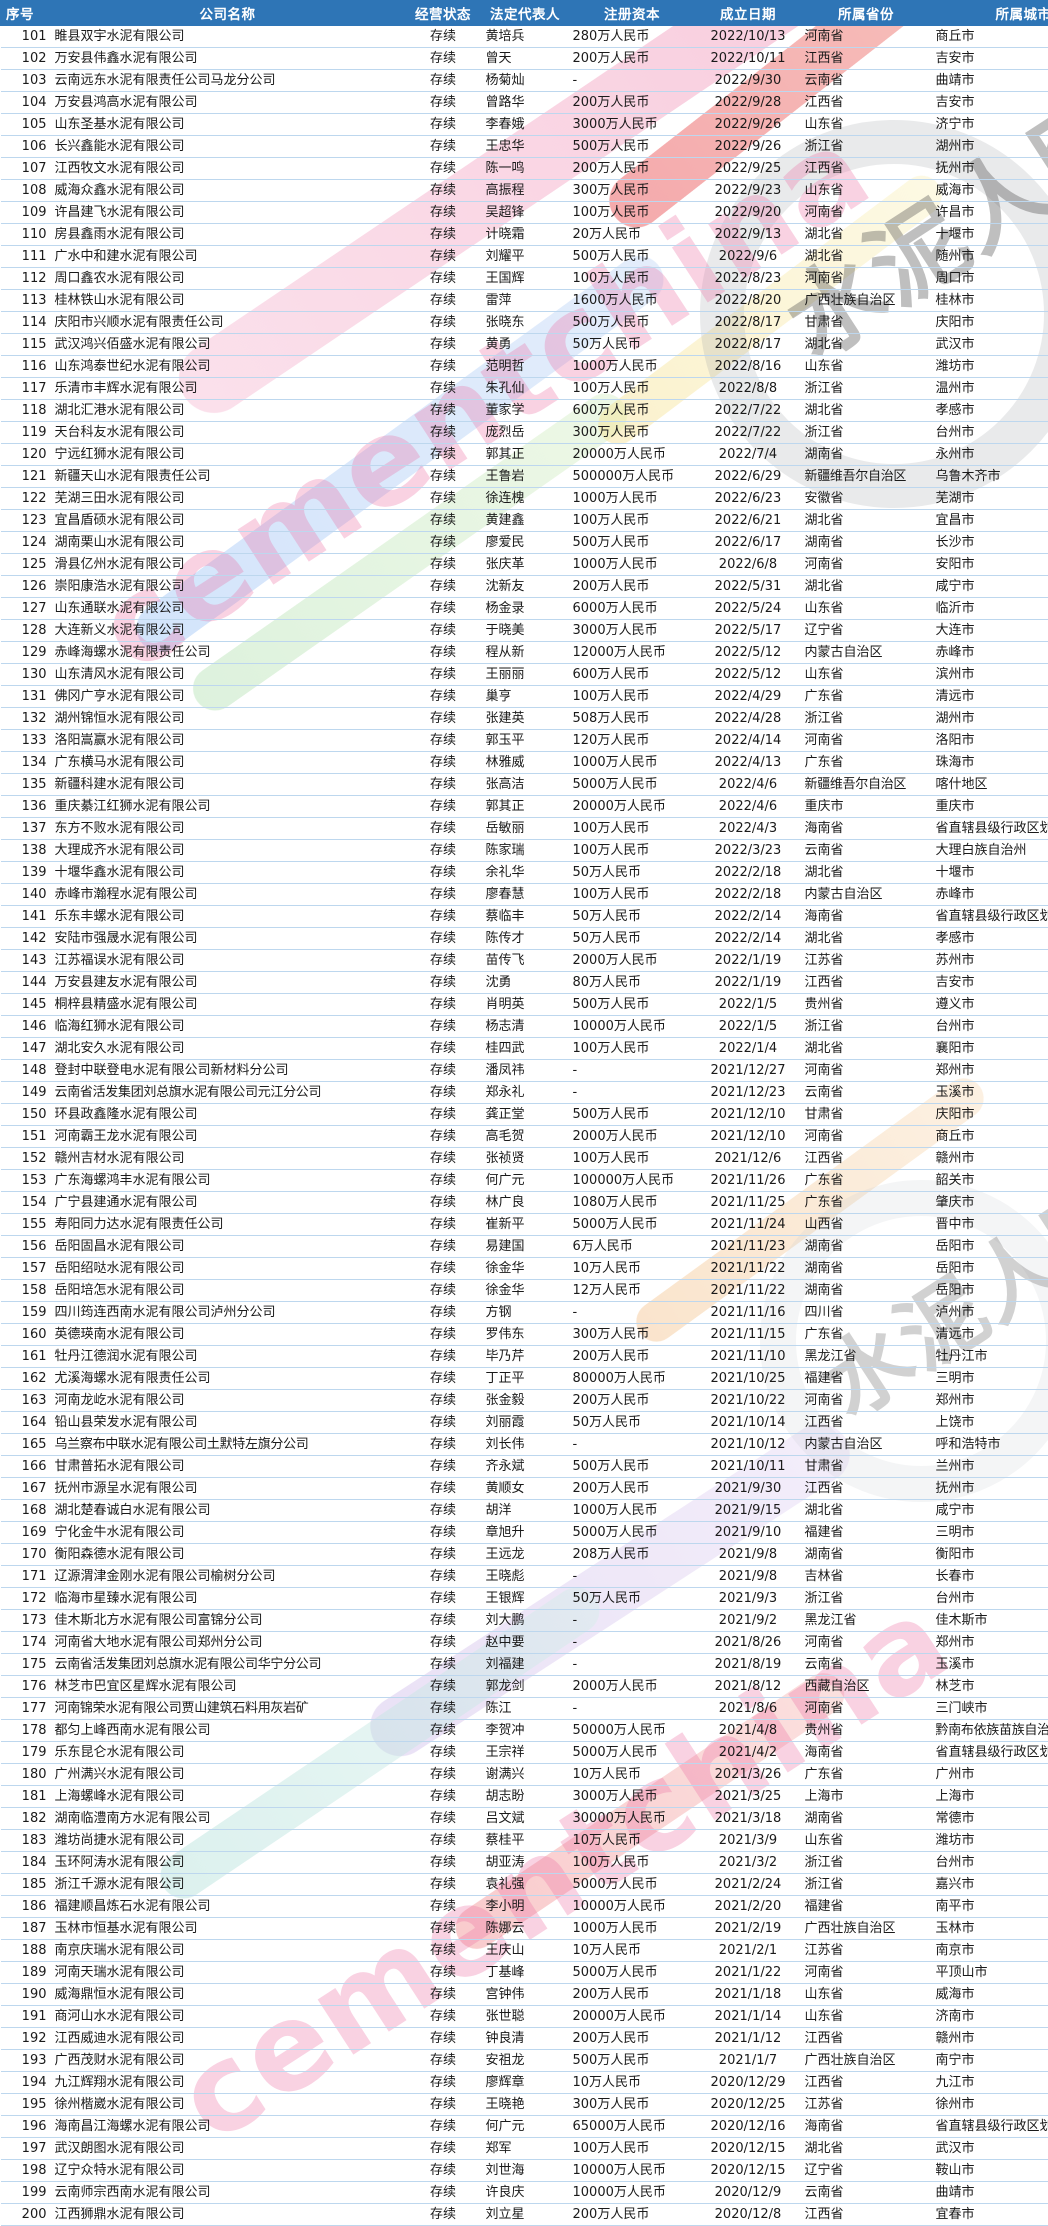  Describe the element at coordinates (748, 13) in the screenshot. I see `column-header-establish-date: 成立日期` at that location.